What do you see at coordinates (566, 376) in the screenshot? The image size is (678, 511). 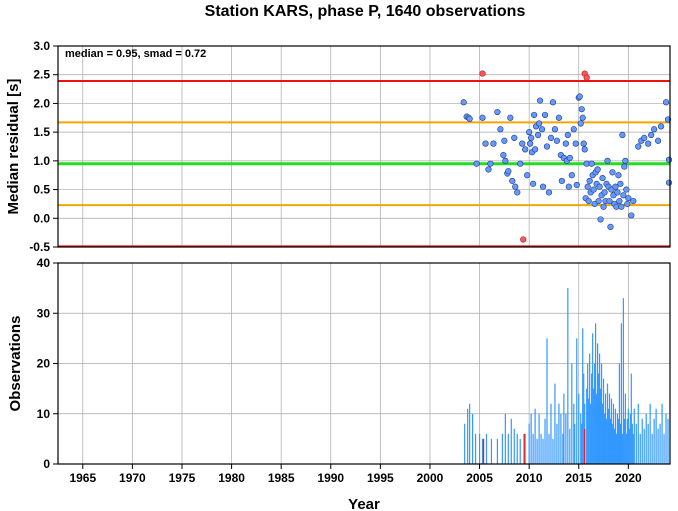 I see `bottom-bars` at bounding box center [566, 376].